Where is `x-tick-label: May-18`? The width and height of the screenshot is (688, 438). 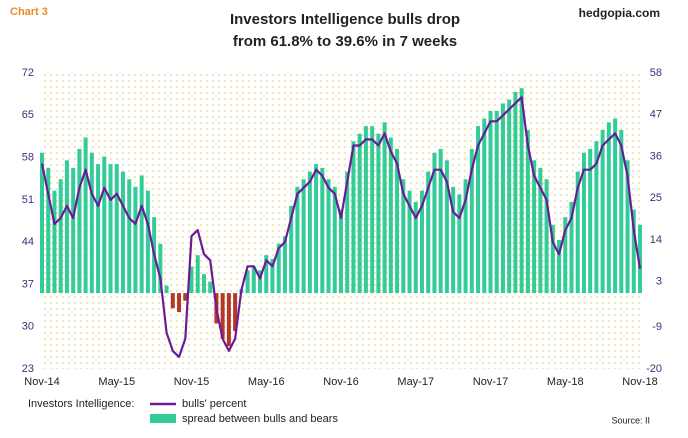
x-tick-label: May-18 is located at coordinates (565, 382).